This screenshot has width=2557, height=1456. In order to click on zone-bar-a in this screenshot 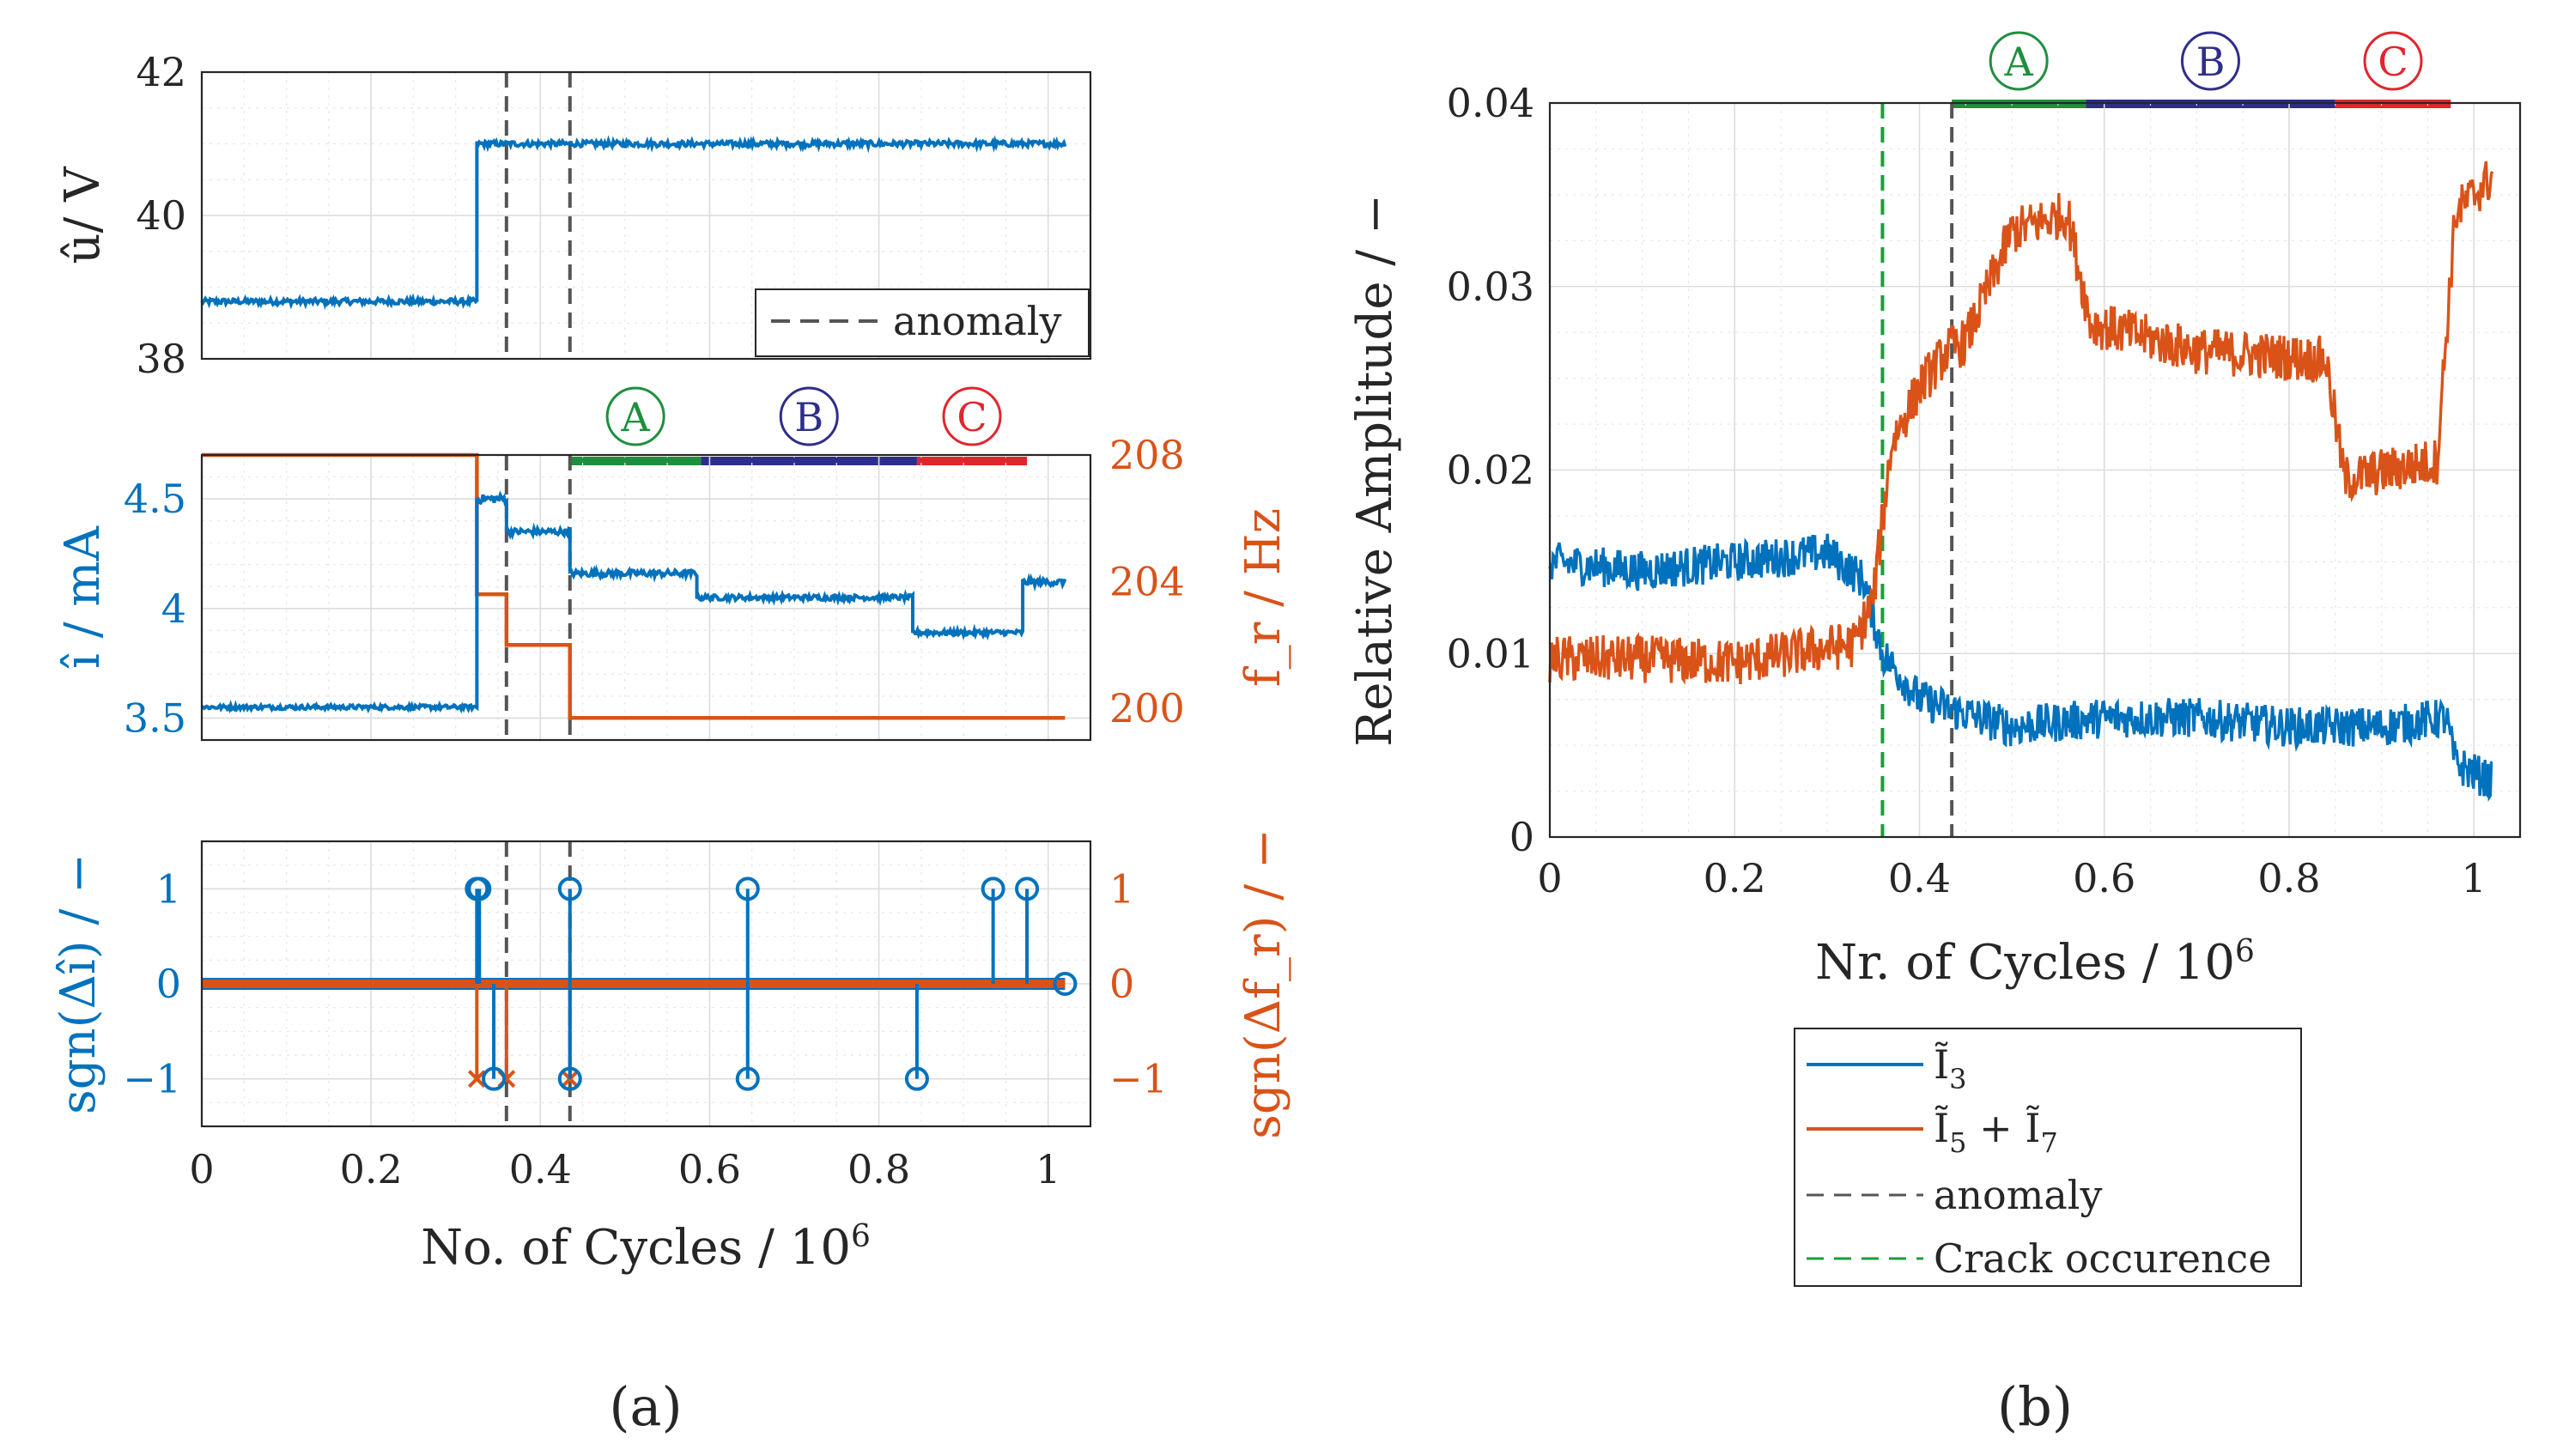, I will do `click(635, 461)`.